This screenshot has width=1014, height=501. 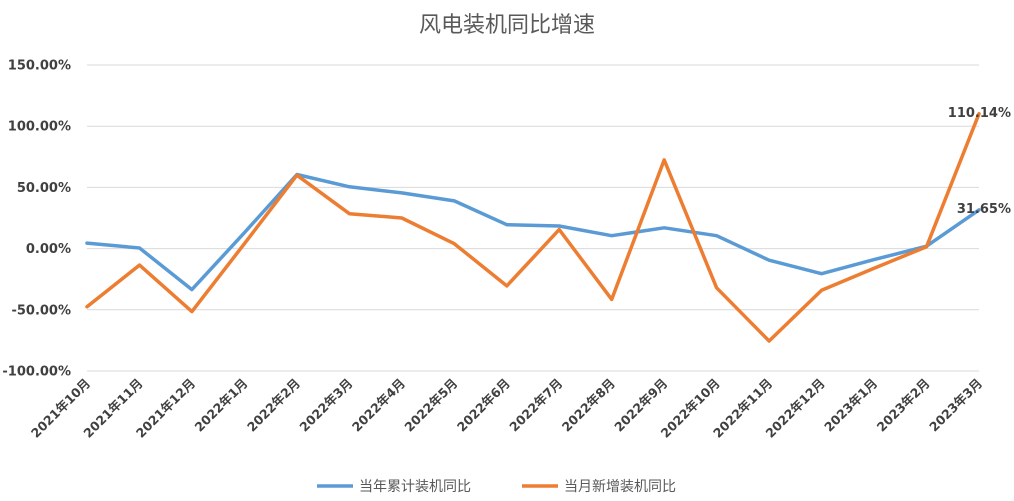 What do you see at coordinates (273, 405) in the screenshot?
I see `x-tick-label: 2022年2月` at bounding box center [273, 405].